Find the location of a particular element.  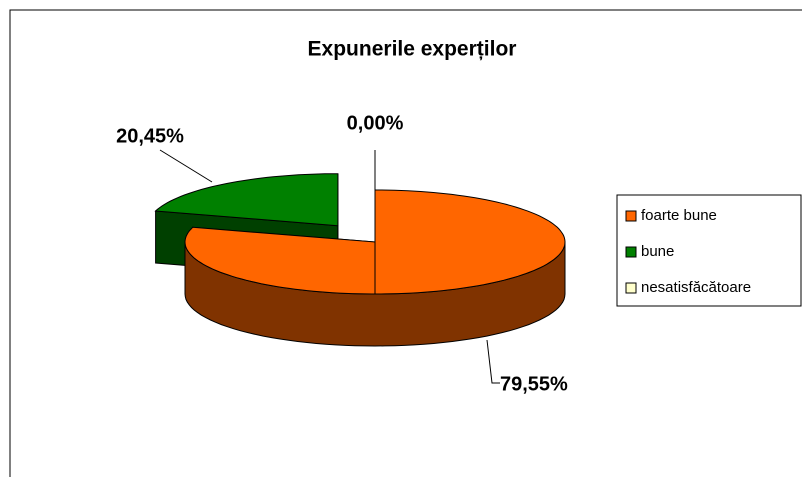

data-label: 20,45% is located at coordinates (150, 136).